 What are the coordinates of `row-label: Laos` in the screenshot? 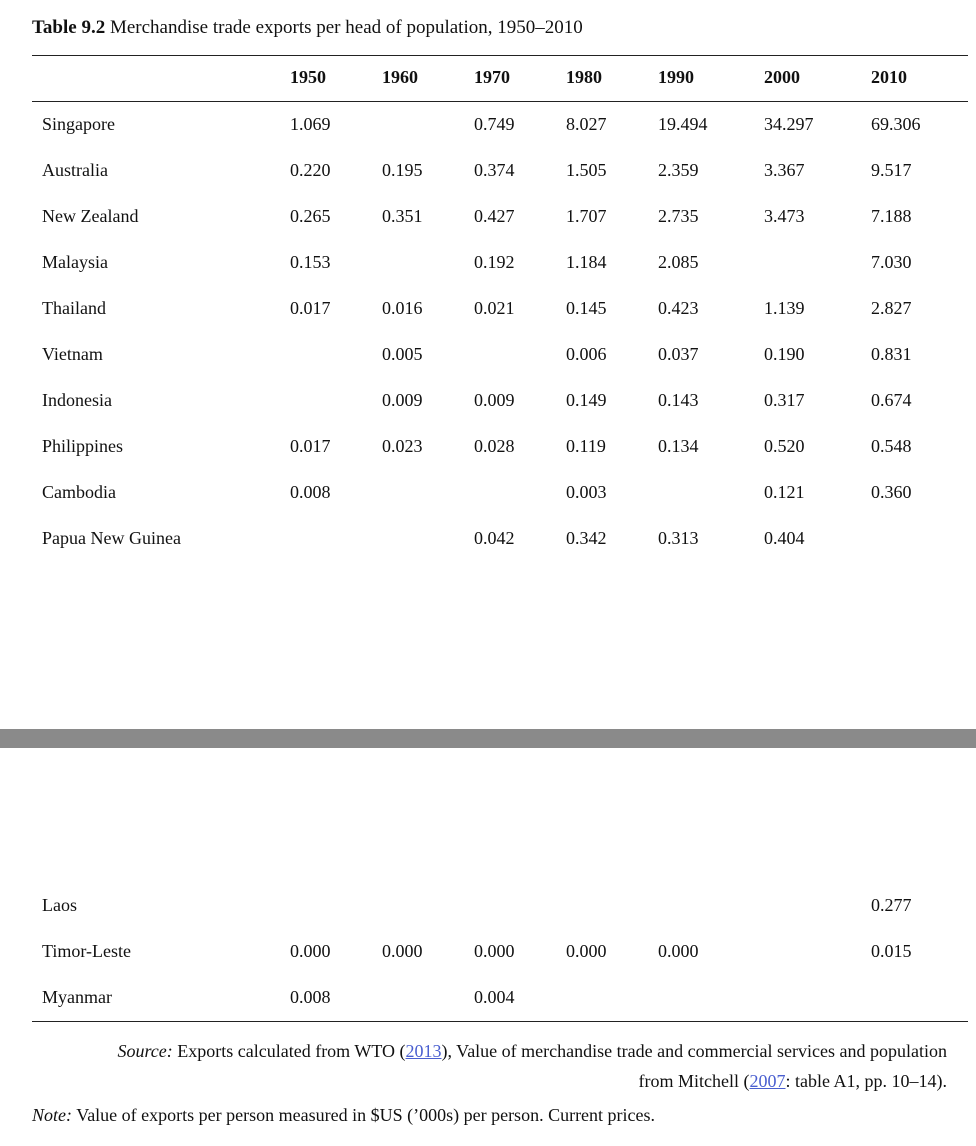 It's located at (59, 905).